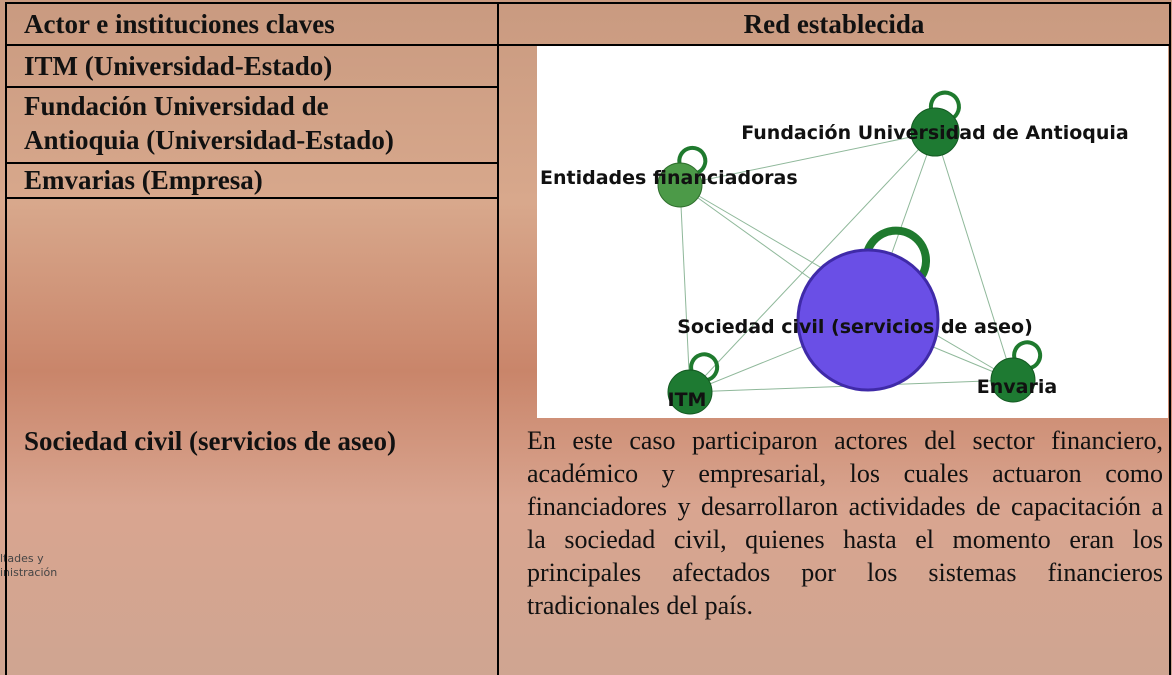  I want to click on header-cell: Red establecida, so click(834, 24).